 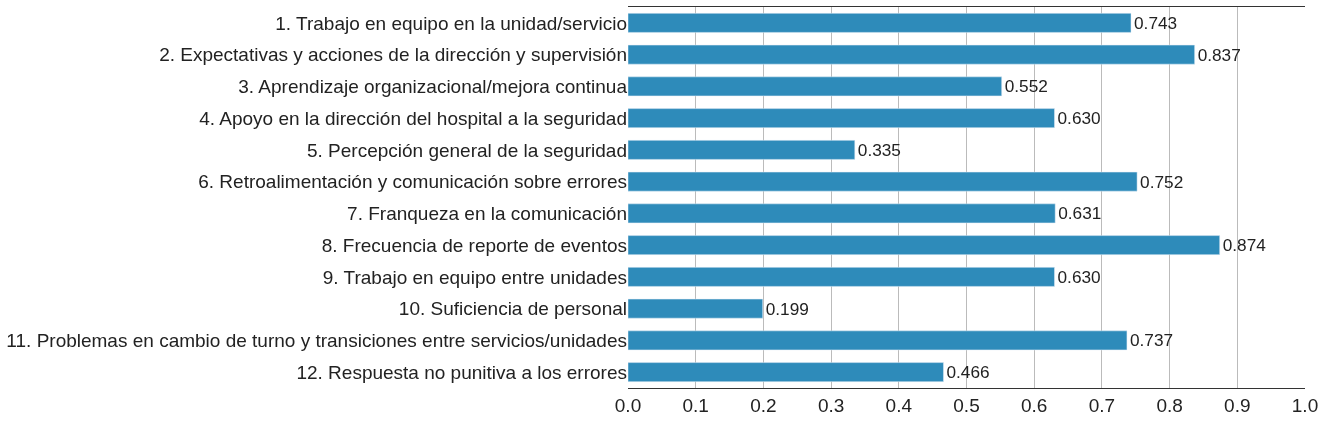 I want to click on x-tick-label: 0.2, so click(x=763, y=405).